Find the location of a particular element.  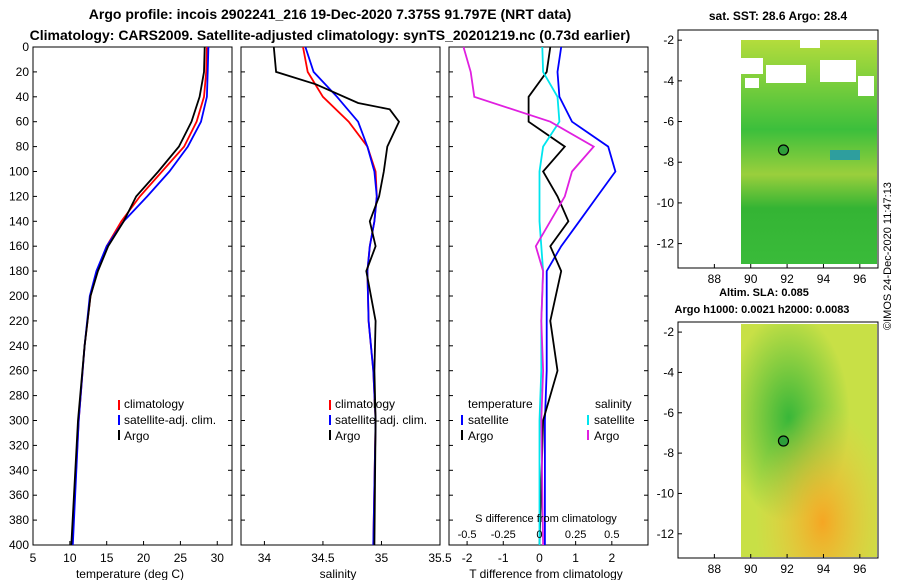

sla-map-title-1: Altim. SLA: 0.085 is located at coordinates (764, 293).